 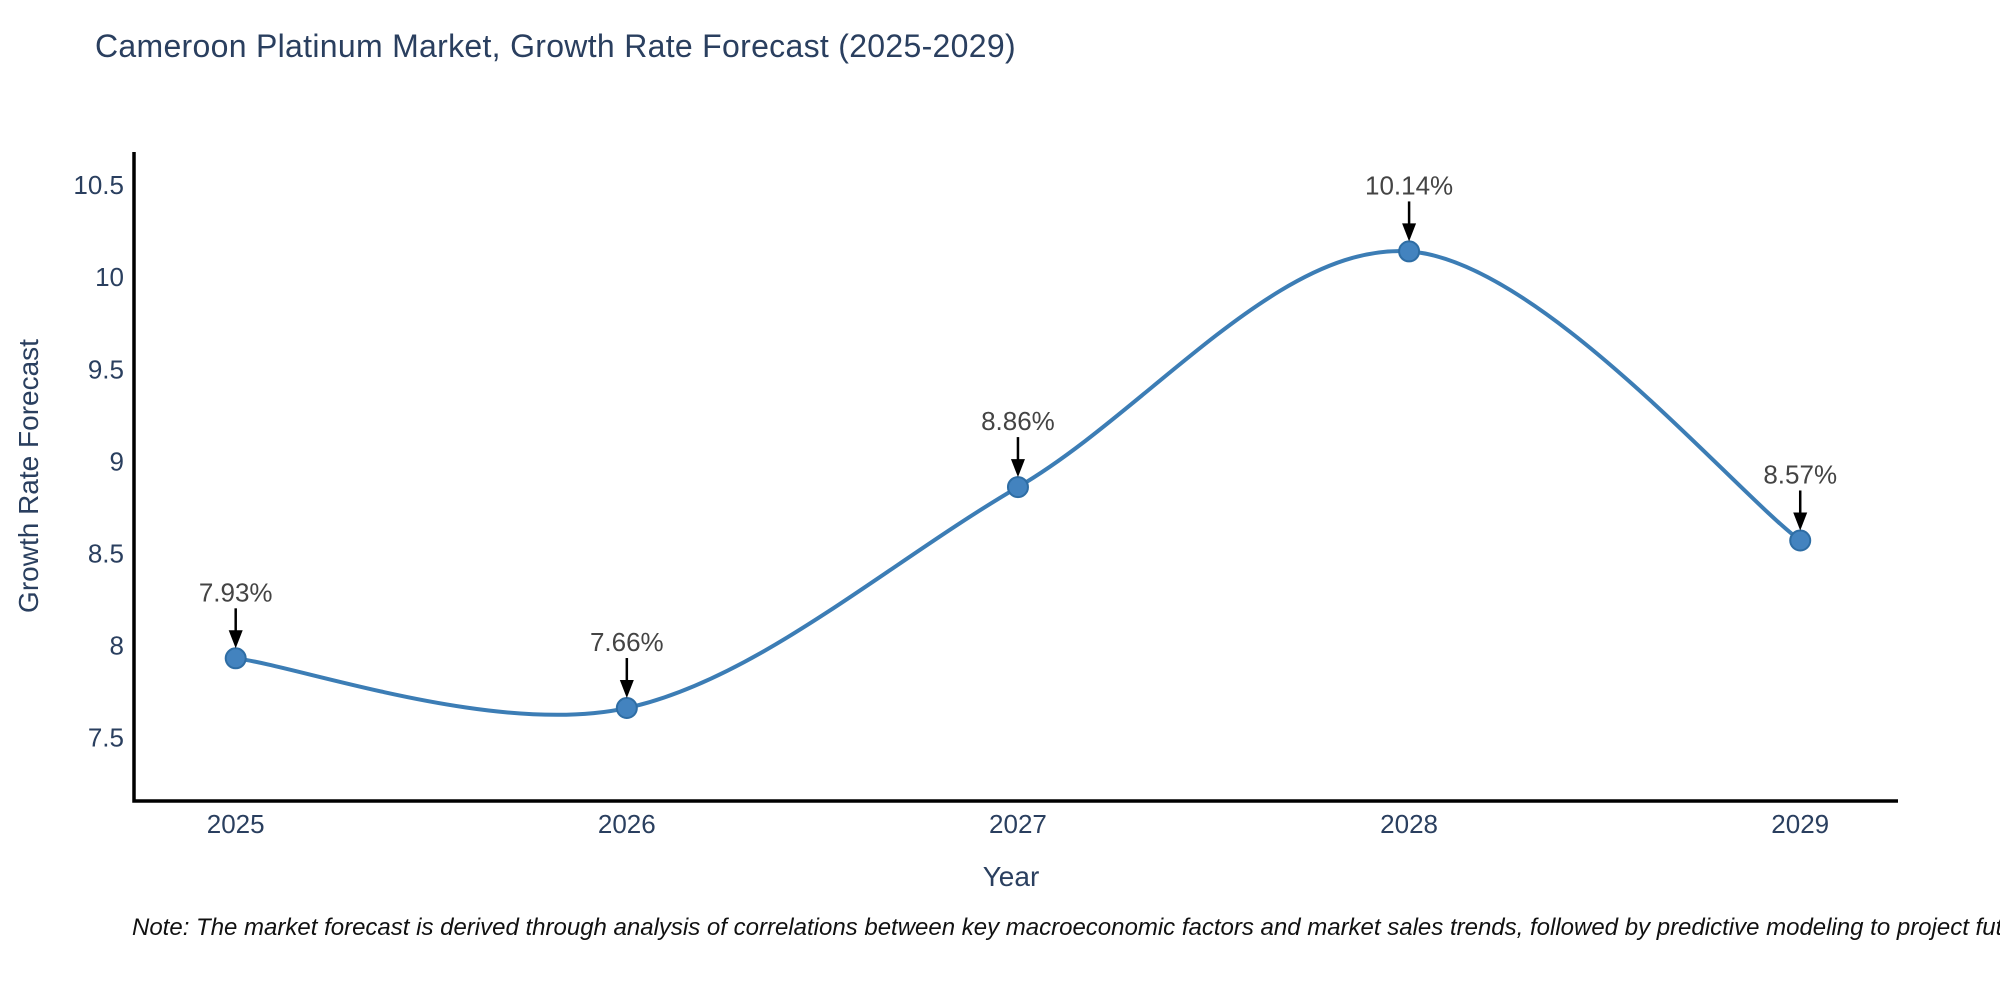 I want to click on annotation-label: 10.14%, so click(x=1409, y=185).